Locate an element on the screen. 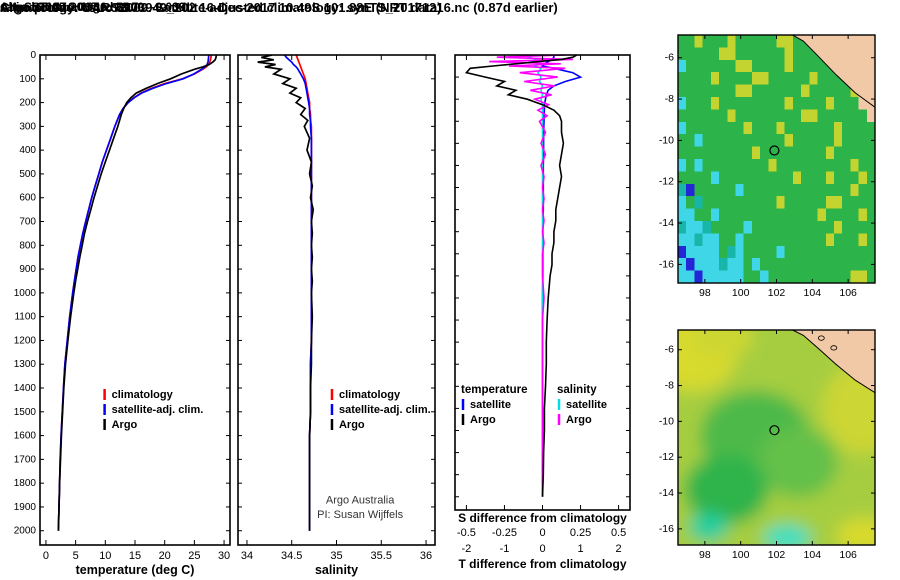 The image size is (900, 580). svg-text: 15 is located at coordinates (135, 556).